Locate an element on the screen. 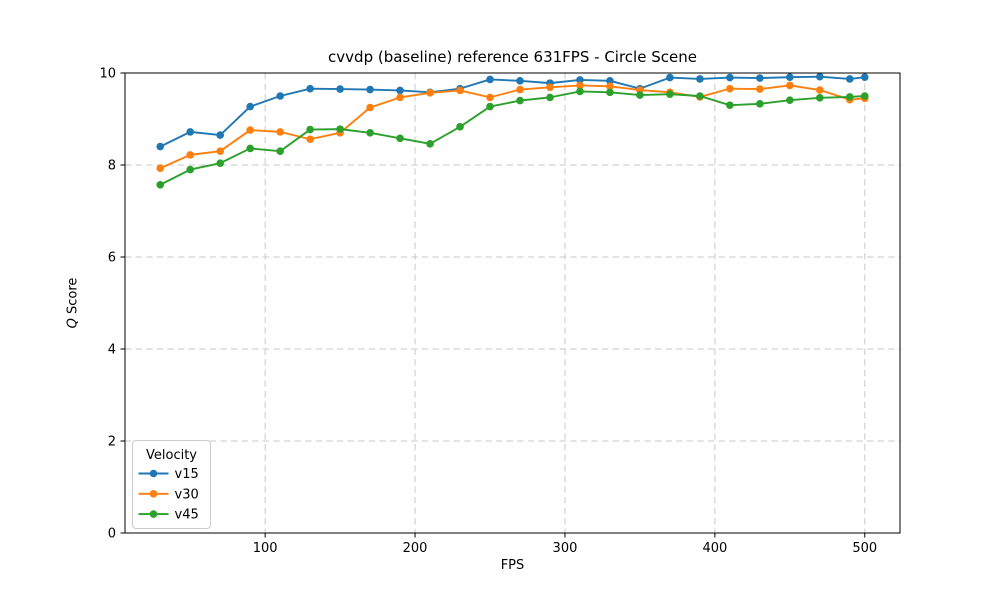  y-tick-label: 0 is located at coordinates (112, 534).